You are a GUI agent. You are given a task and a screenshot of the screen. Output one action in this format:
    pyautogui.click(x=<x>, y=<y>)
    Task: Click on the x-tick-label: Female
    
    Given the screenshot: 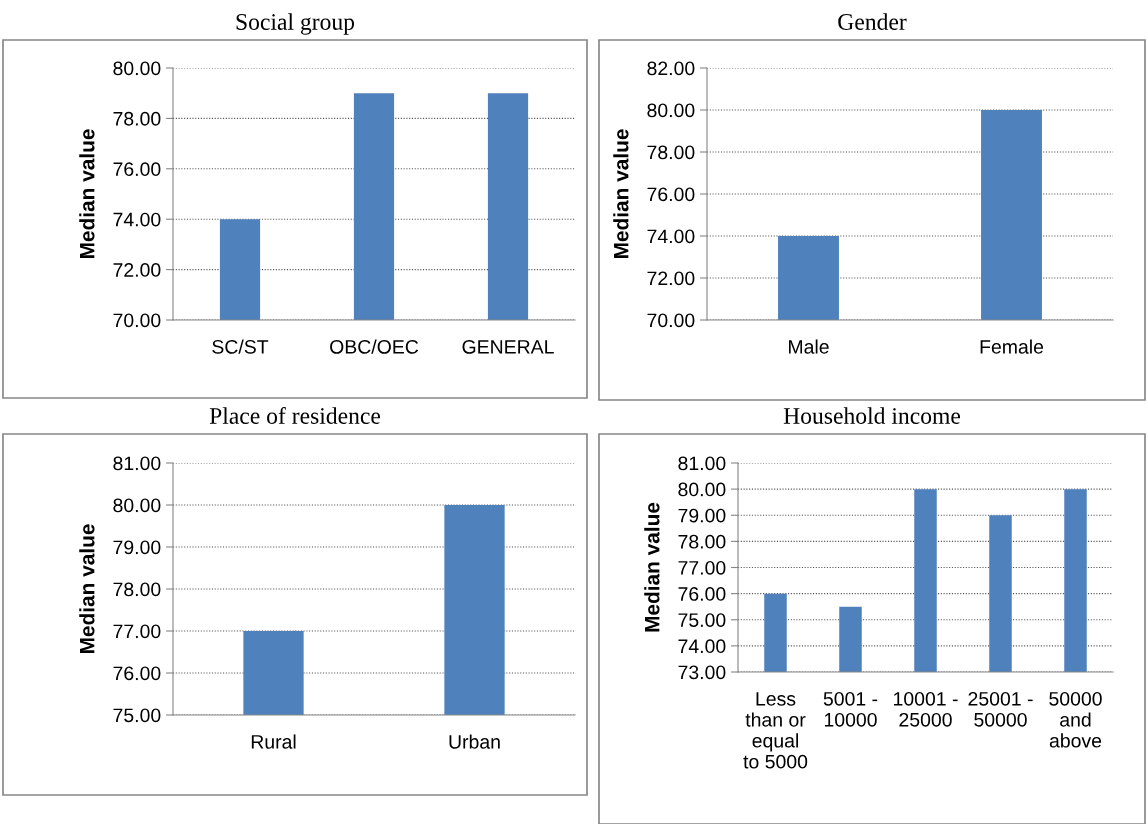 What is the action you would take?
    pyautogui.click(x=1012, y=346)
    